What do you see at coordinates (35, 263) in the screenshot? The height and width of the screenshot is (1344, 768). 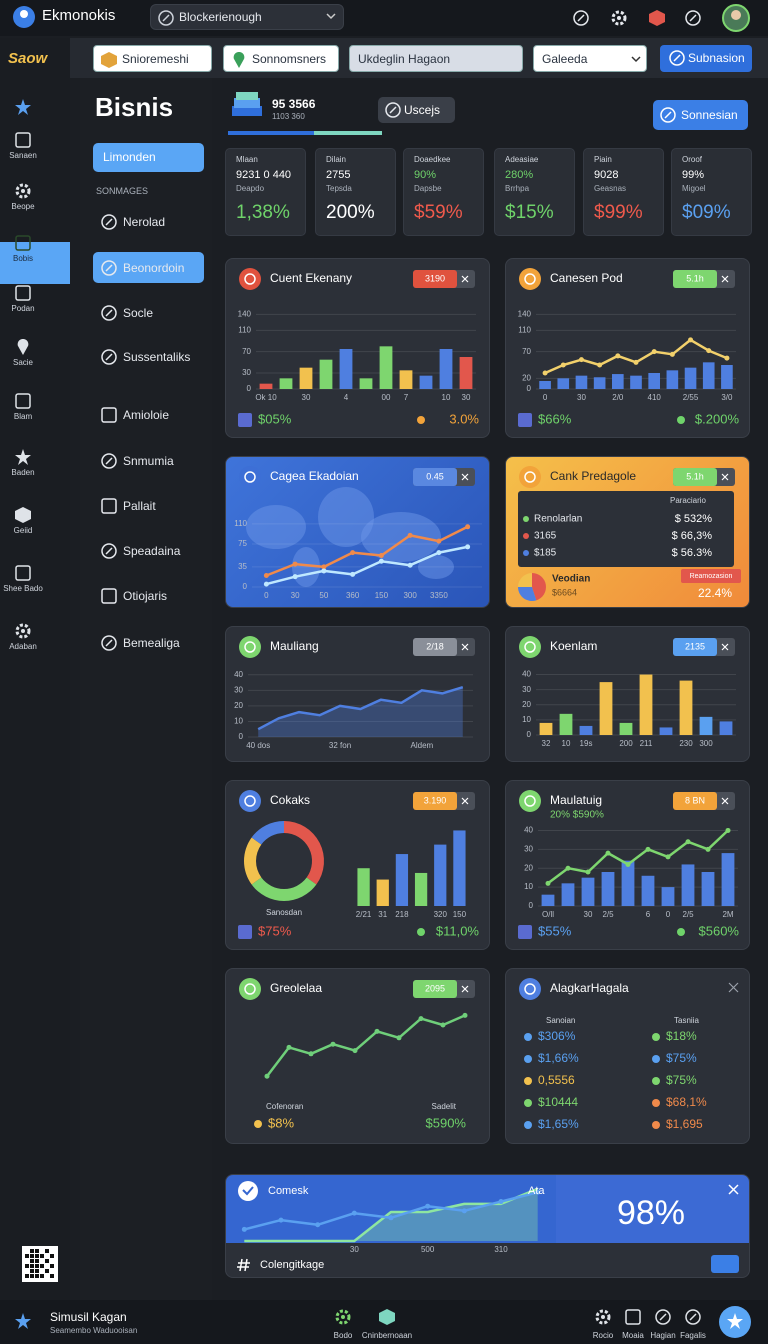 I see `sidebar-active` at bounding box center [35, 263].